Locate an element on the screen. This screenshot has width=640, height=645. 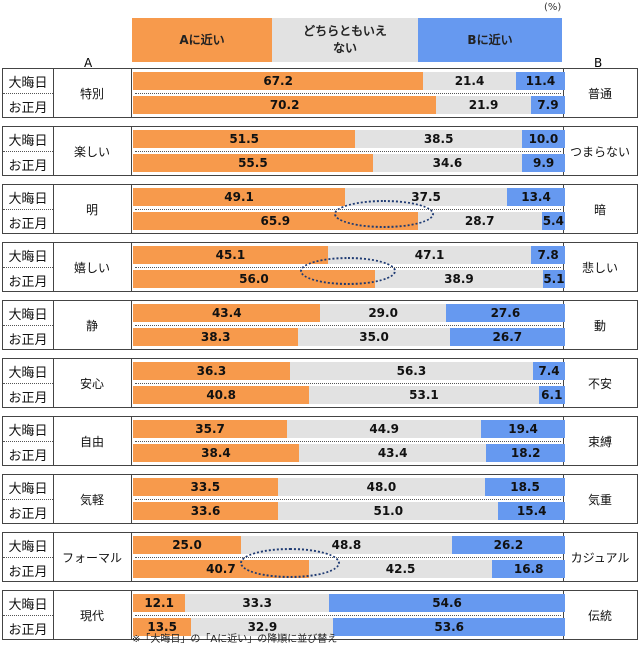
bar-segment: 36.3 is located at coordinates (211, 371).